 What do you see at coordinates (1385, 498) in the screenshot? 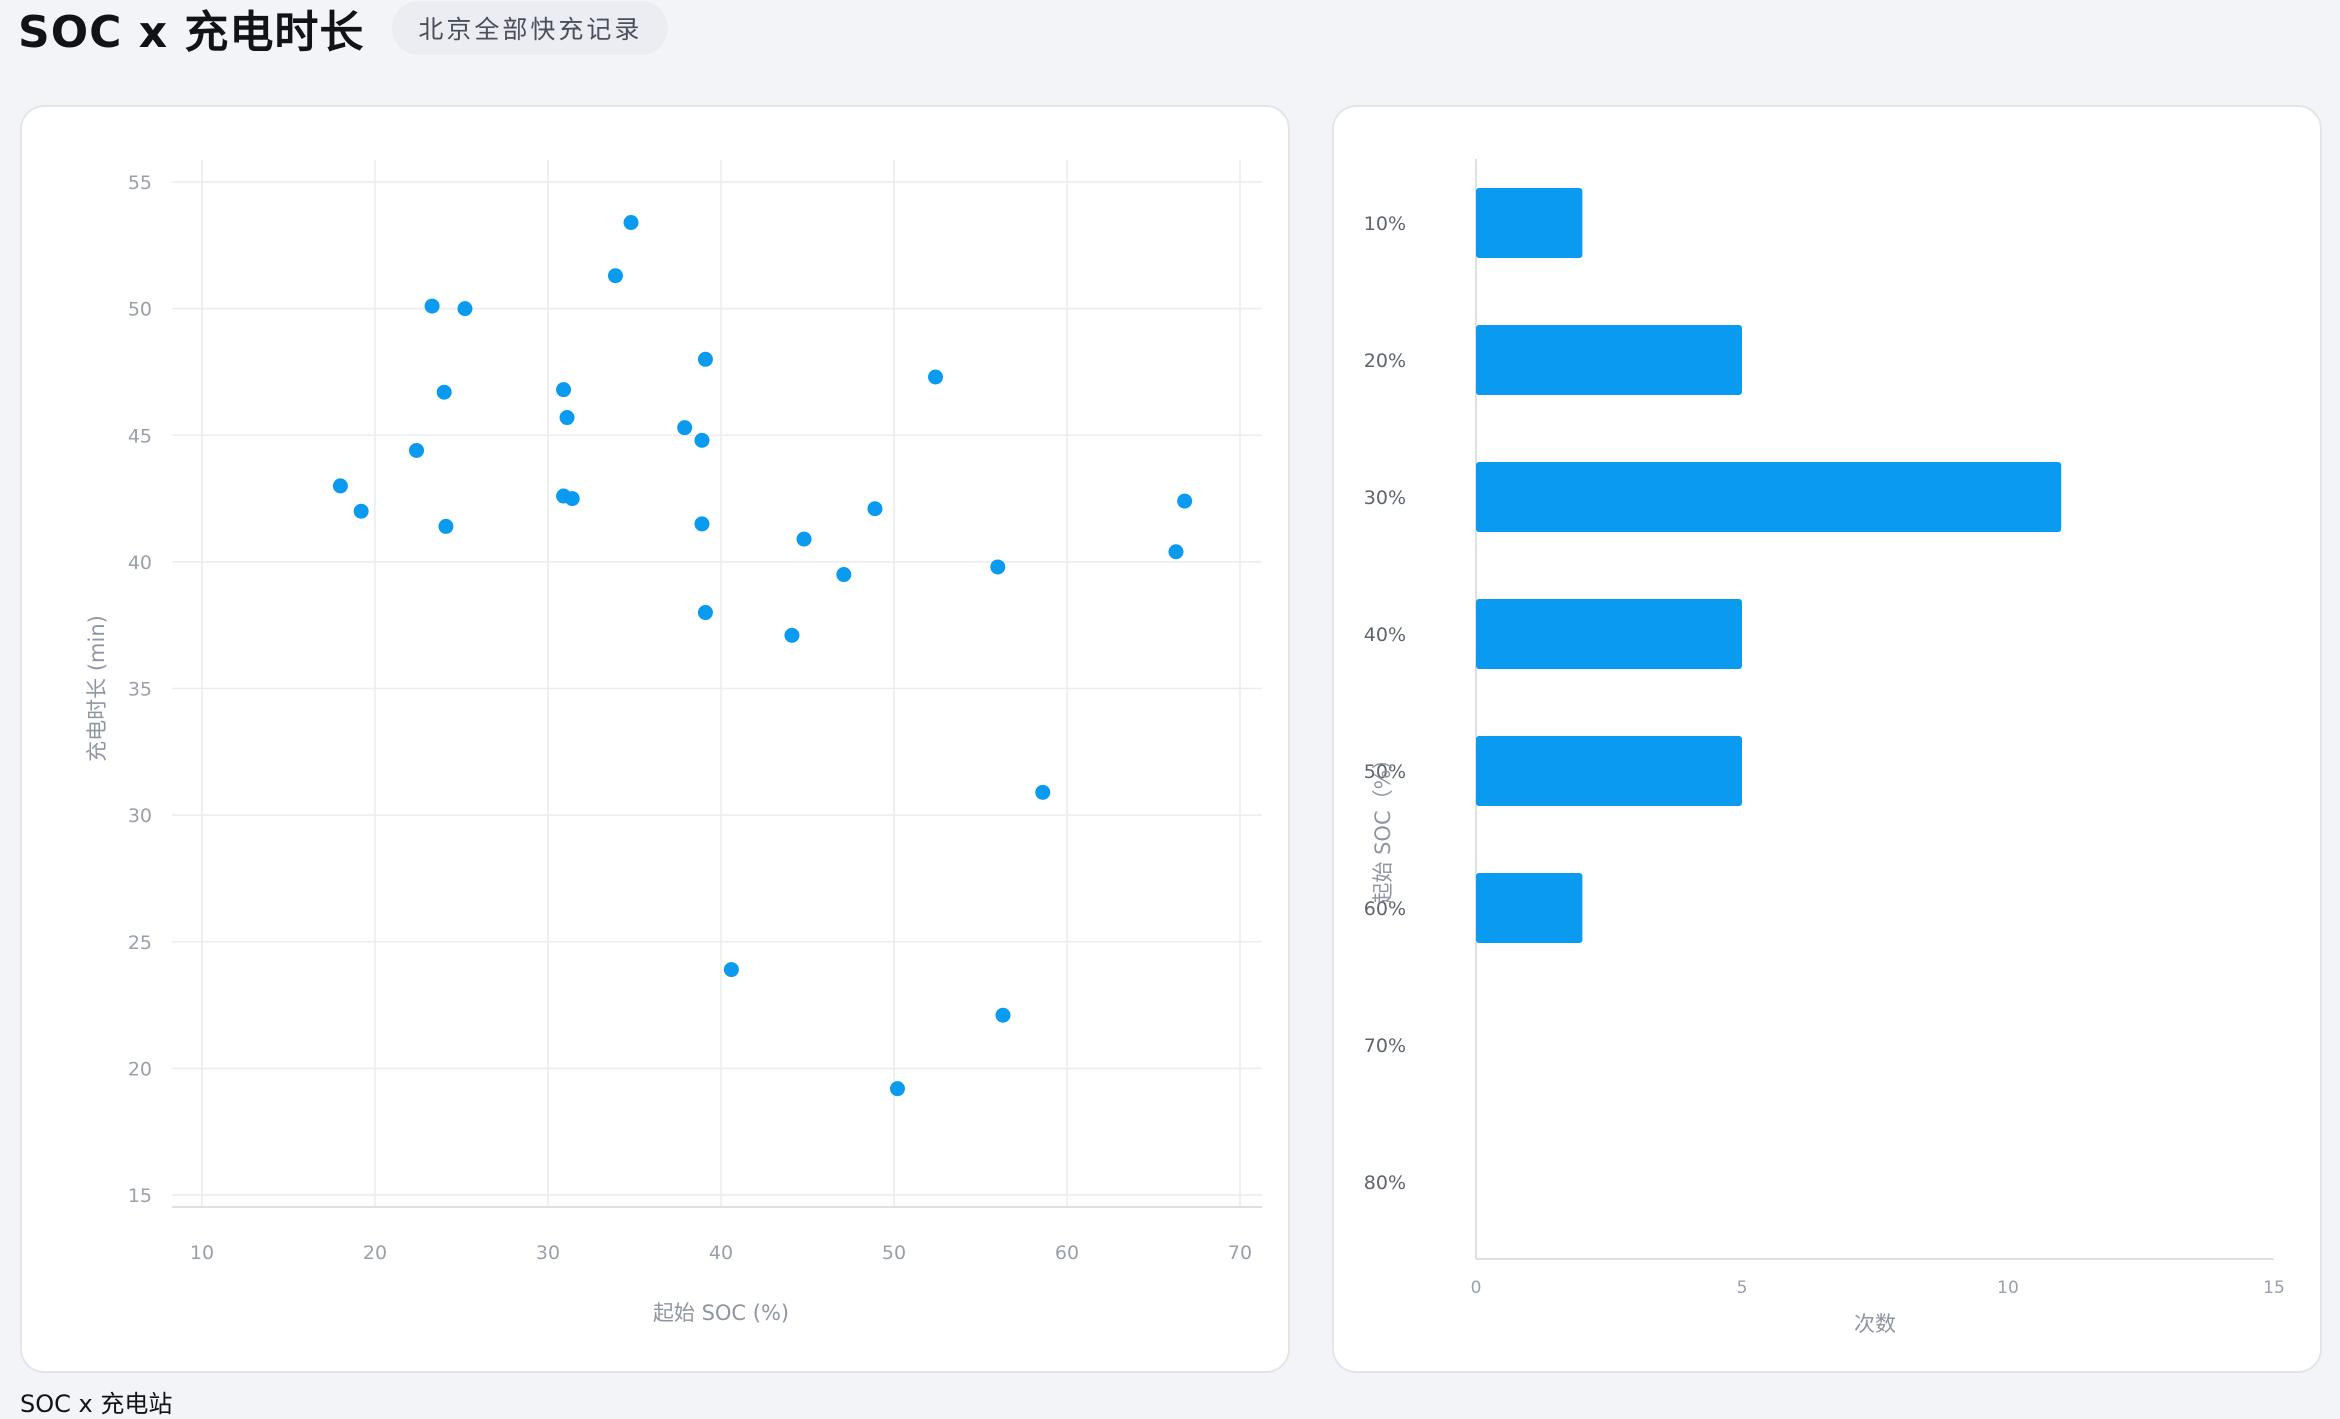
I see `category-label: 30%` at bounding box center [1385, 498].